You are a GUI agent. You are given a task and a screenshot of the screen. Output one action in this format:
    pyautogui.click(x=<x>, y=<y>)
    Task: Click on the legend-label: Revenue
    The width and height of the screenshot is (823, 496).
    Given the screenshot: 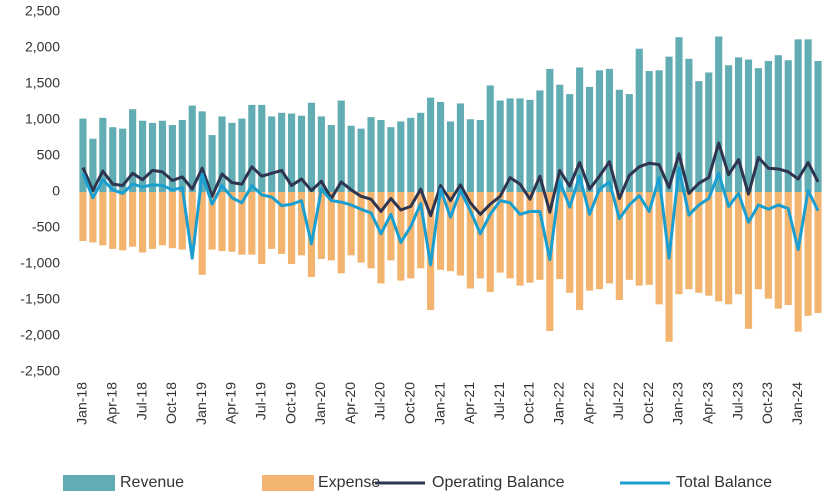 What is the action you would take?
    pyautogui.click(x=152, y=482)
    